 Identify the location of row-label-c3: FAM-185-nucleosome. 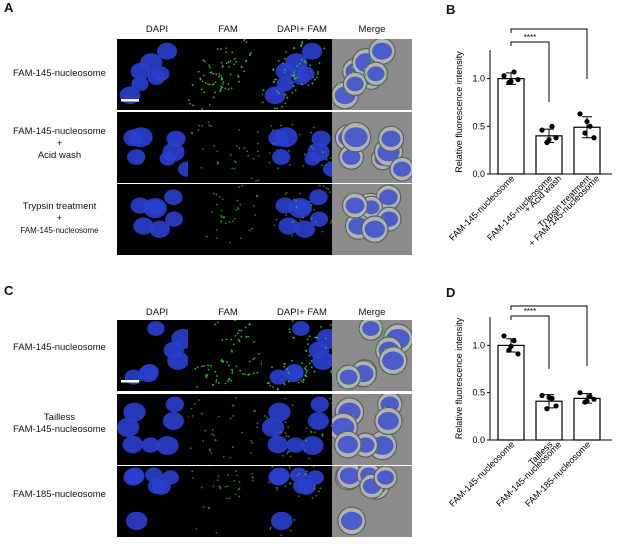
(59, 495).